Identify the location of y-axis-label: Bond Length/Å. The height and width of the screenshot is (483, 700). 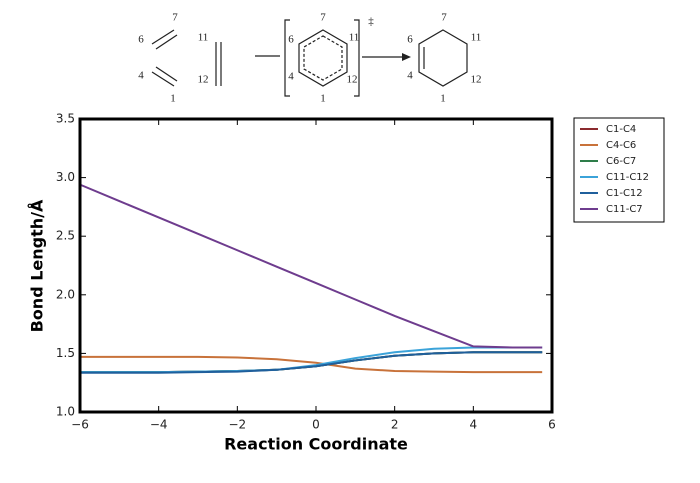
(37, 265).